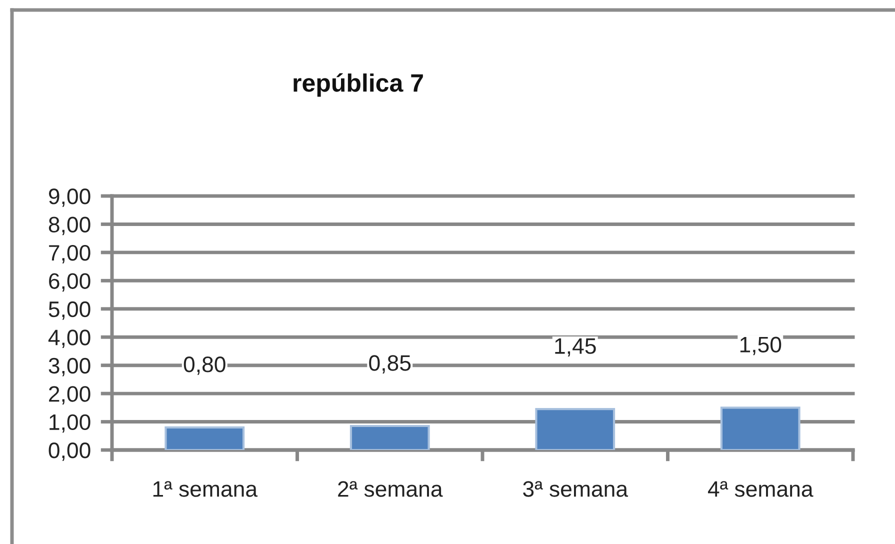  I want to click on y-tick-label: 8,00, so click(69, 226).